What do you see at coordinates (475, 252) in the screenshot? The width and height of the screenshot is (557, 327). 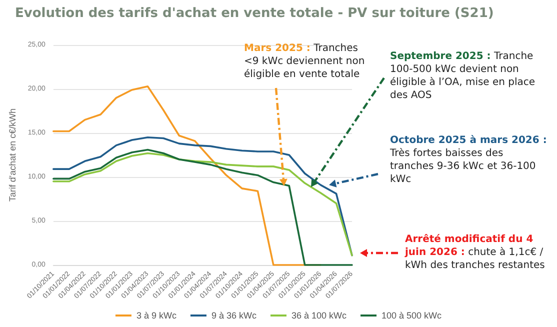 I see `text: Arrêté modificatif du 4 juin 2026 : chute à 1,1c€ / kWh des tranches restantes` at bounding box center [475, 252].